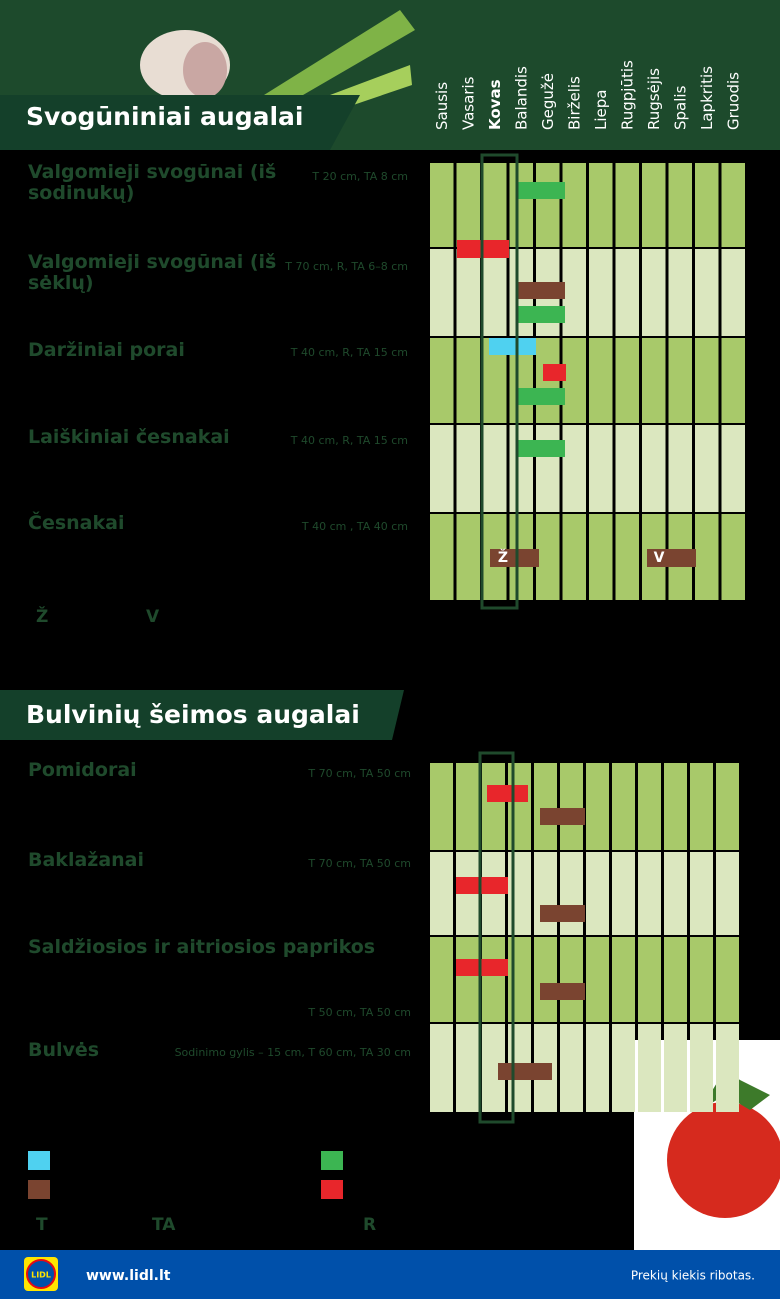 The height and width of the screenshot is (1299, 780). I want to click on tomato, so click(723, 1160).